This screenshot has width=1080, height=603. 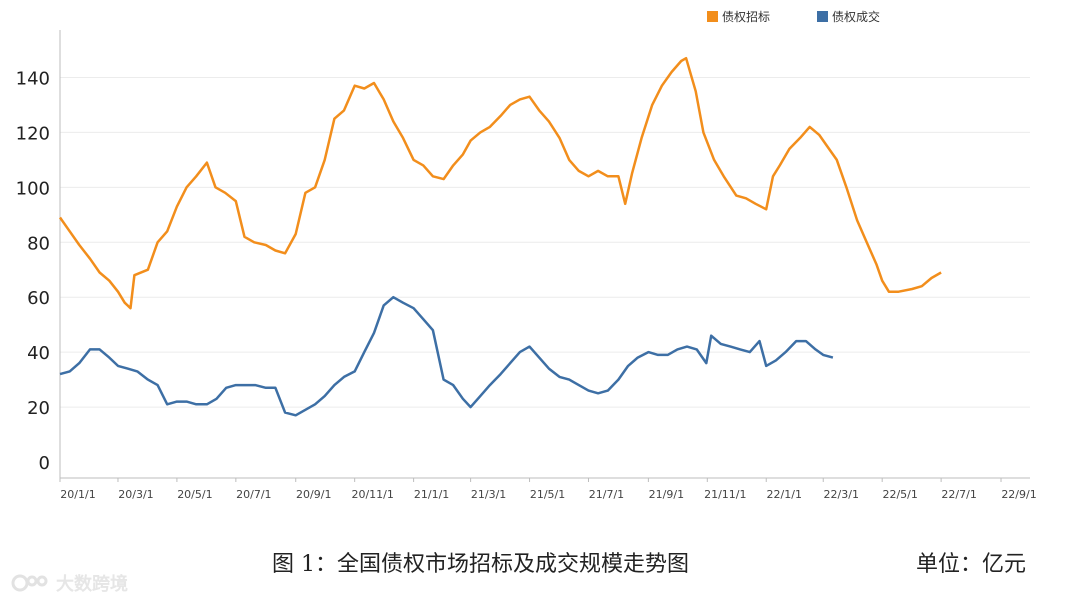 I want to click on watermark-text: 大数跨境, so click(x=92, y=584).